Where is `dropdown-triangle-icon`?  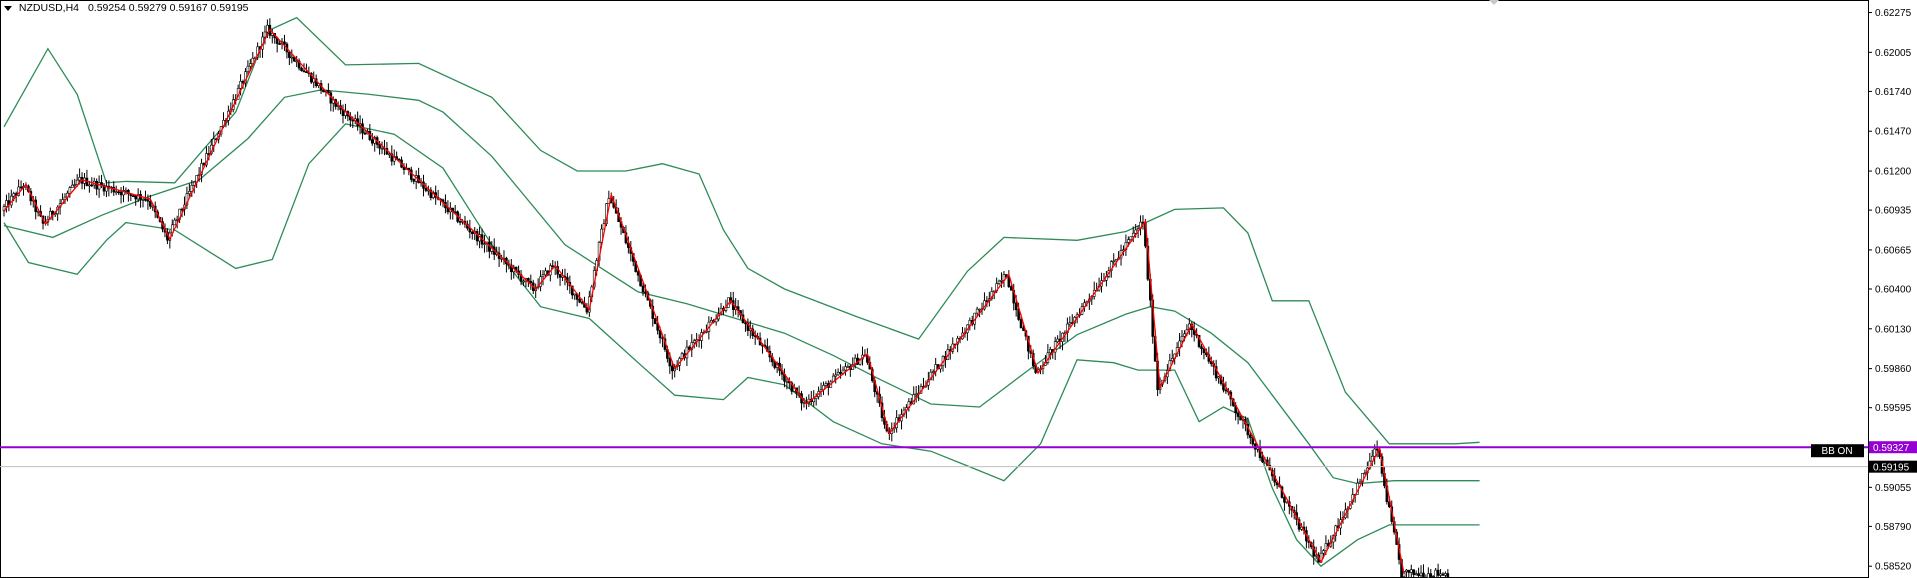
dropdown-triangle-icon is located at coordinates (8, 8).